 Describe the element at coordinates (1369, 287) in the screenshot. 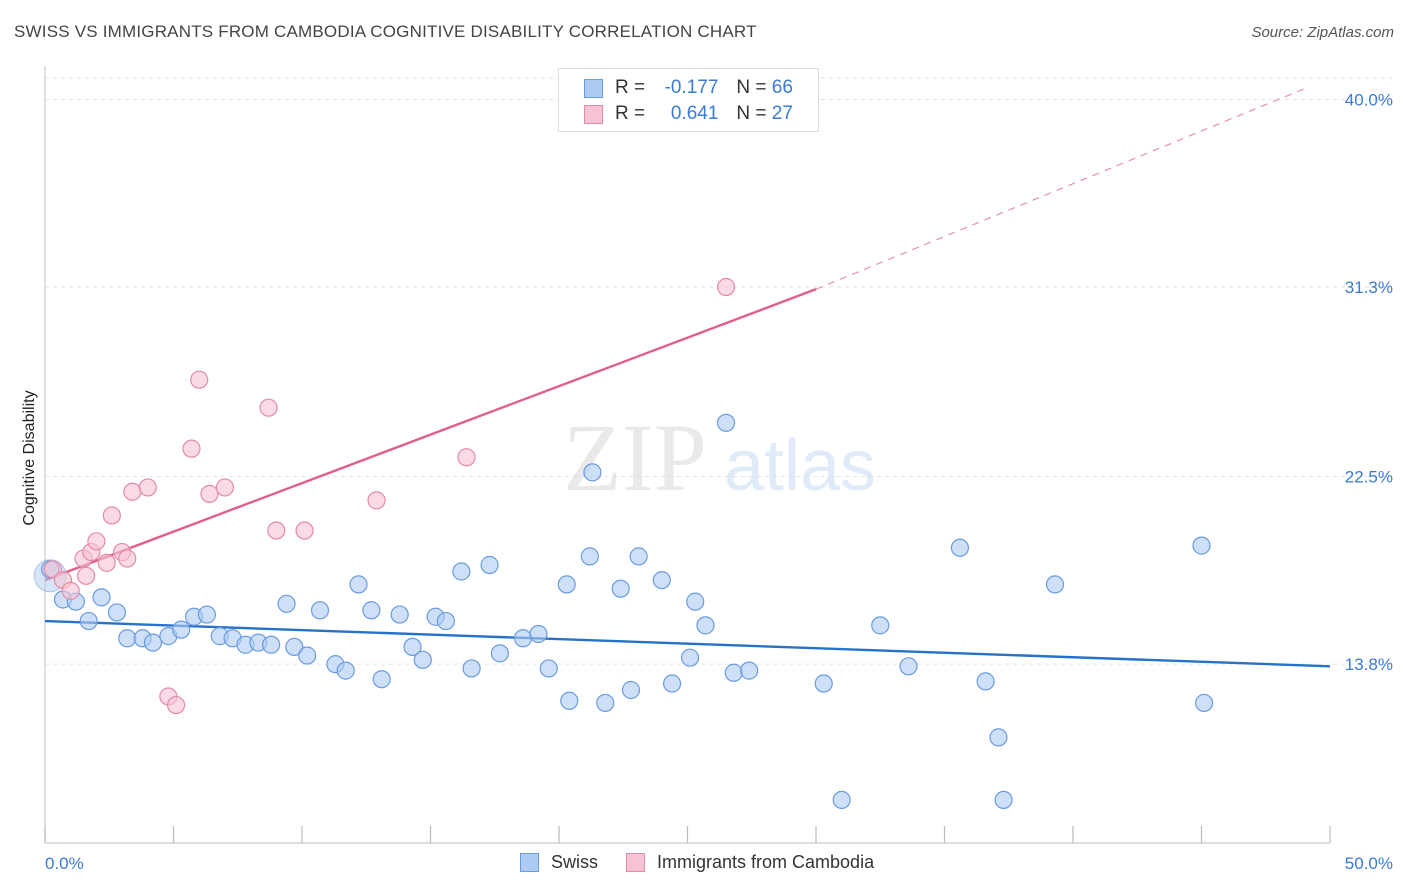

I see `y-tick-label: 31.3%` at that location.